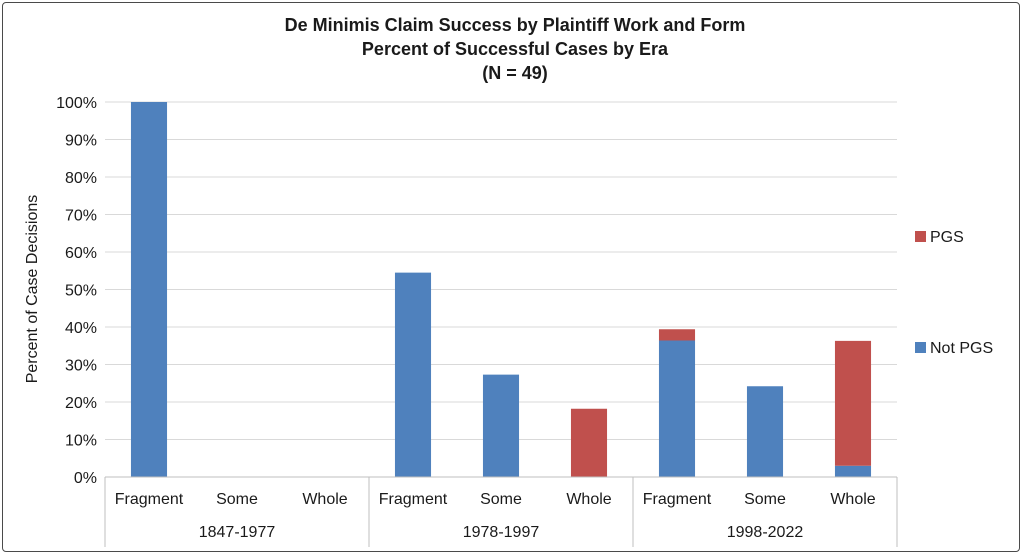 The image size is (1024, 556). I want to click on y-tick-label: 50%, so click(81, 291).